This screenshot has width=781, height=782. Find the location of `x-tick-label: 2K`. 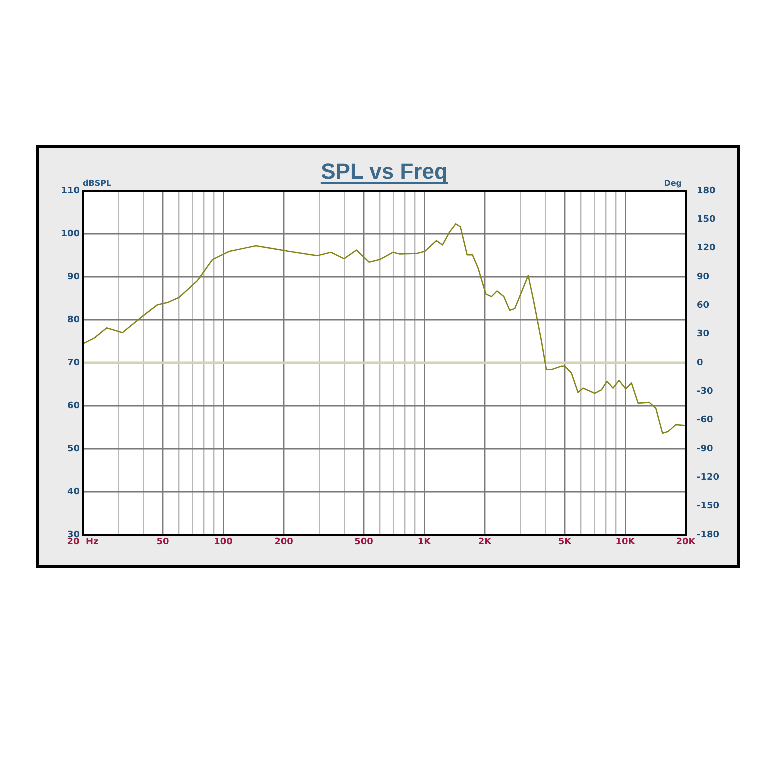

x-tick-label: 2K is located at coordinates (485, 543).